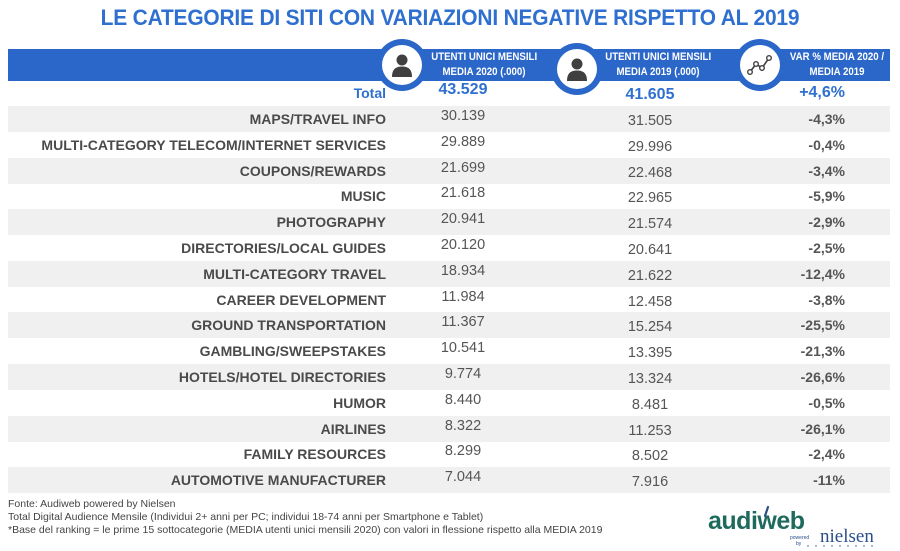 The height and width of the screenshot is (551, 900). What do you see at coordinates (658, 57) in the screenshot?
I see `header-col-2019-line1: UTENTI UNICI MENSILI` at bounding box center [658, 57].